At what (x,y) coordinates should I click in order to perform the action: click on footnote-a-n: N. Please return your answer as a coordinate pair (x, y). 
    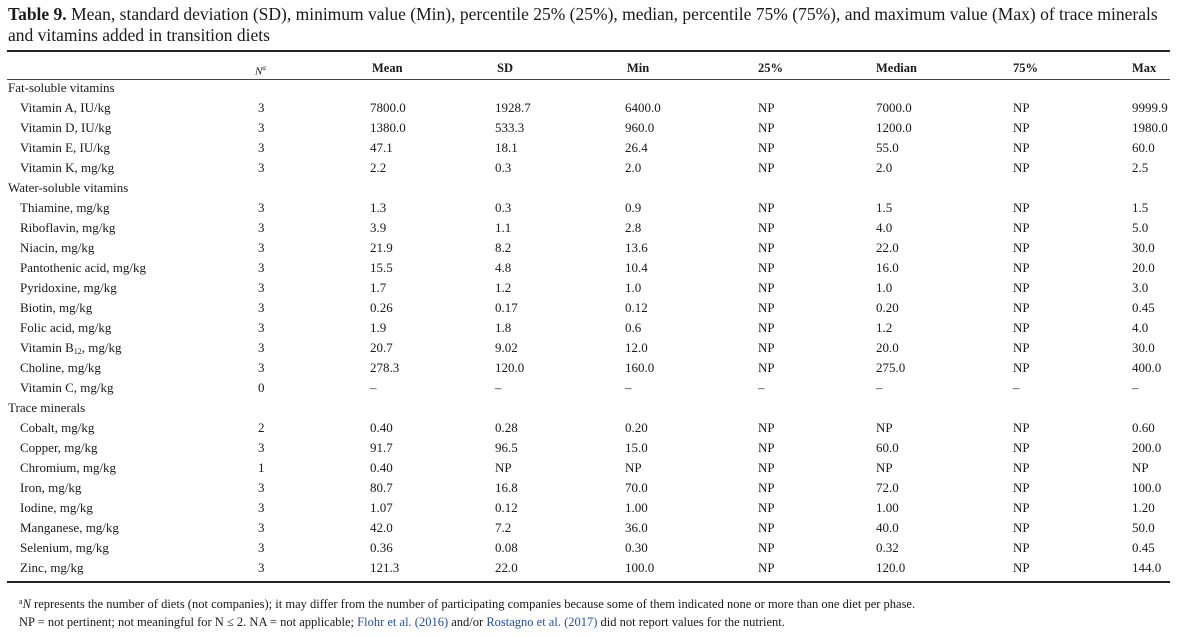
    Looking at the image, I should click on (26, 604).